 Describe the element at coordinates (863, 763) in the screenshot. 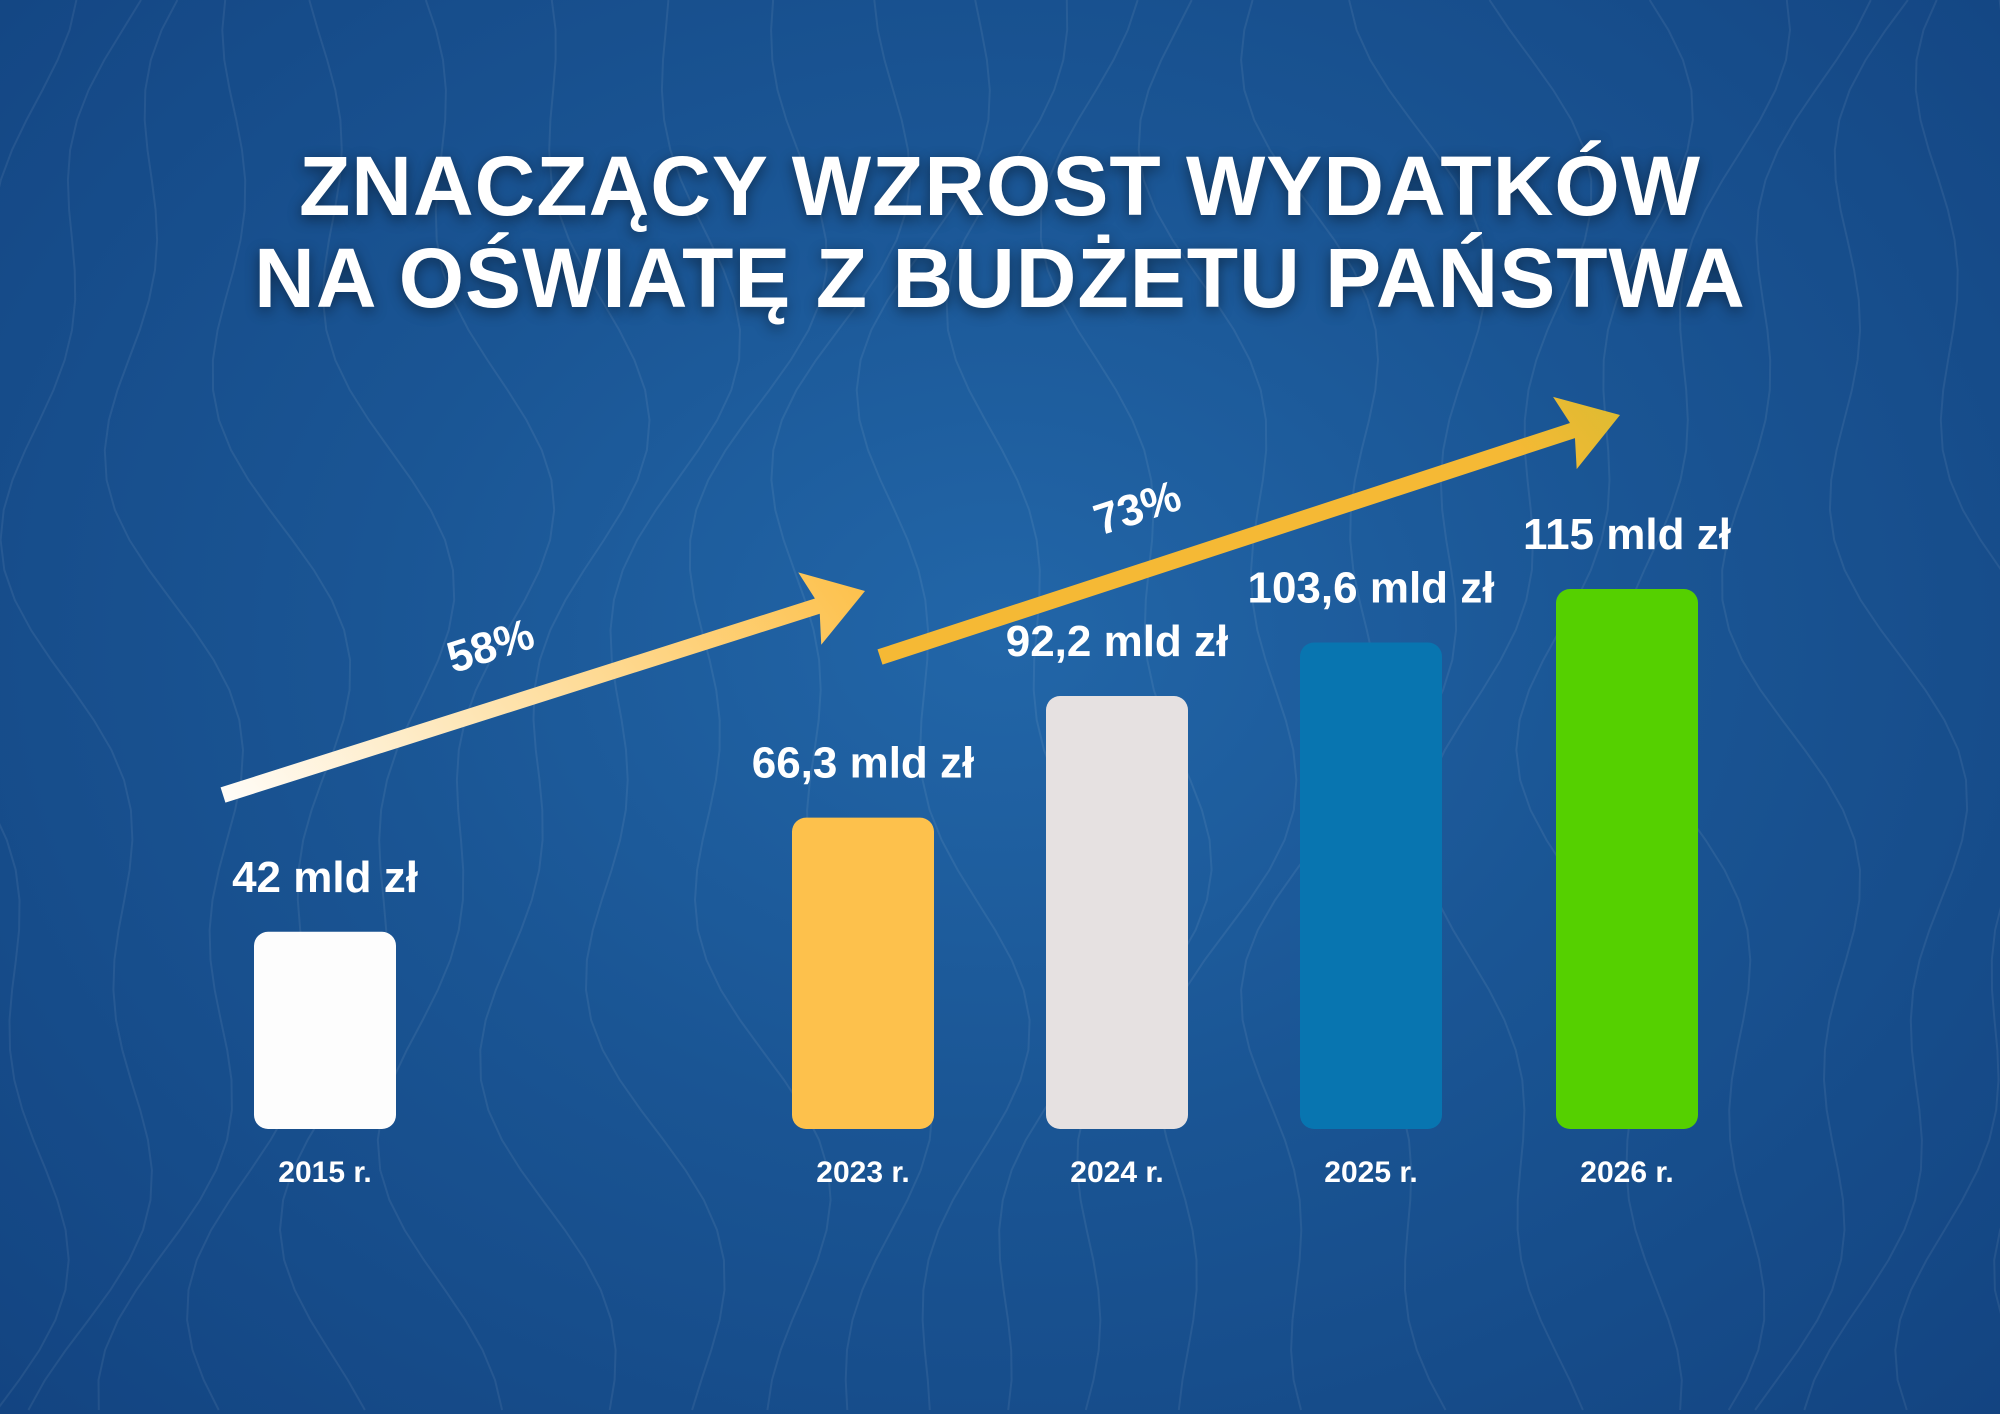

I see `value-label: 66,3 mld zł` at that location.